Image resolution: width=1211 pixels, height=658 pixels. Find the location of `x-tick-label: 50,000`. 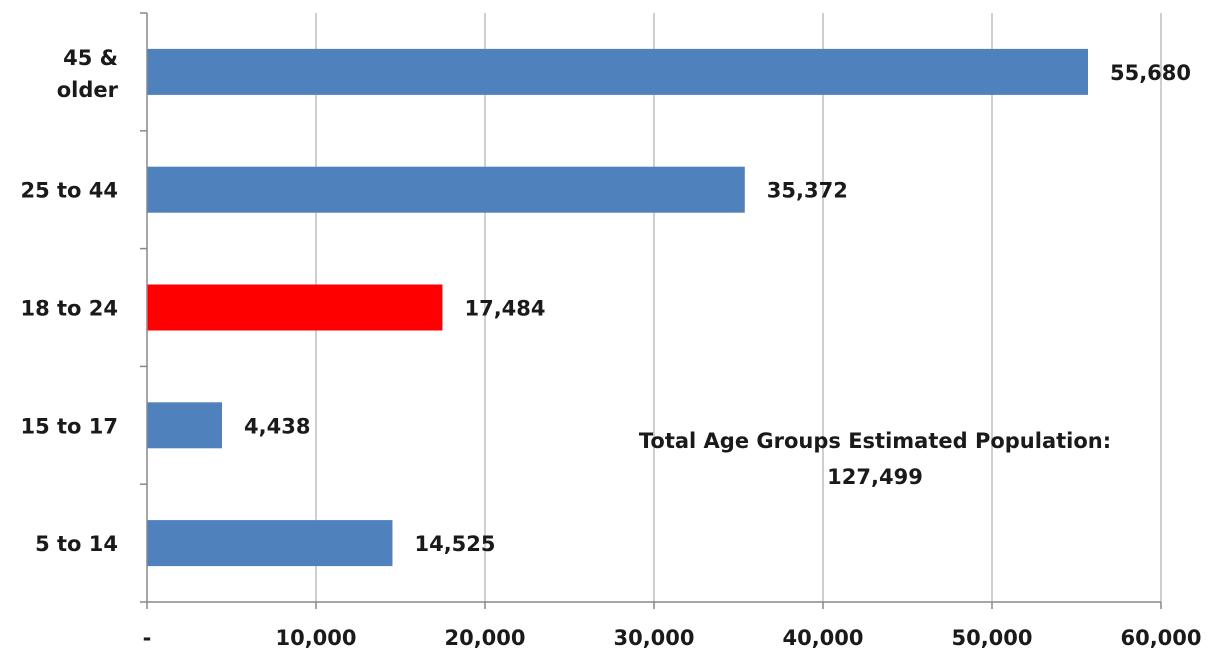

x-tick-label: 50,000 is located at coordinates (991, 638).